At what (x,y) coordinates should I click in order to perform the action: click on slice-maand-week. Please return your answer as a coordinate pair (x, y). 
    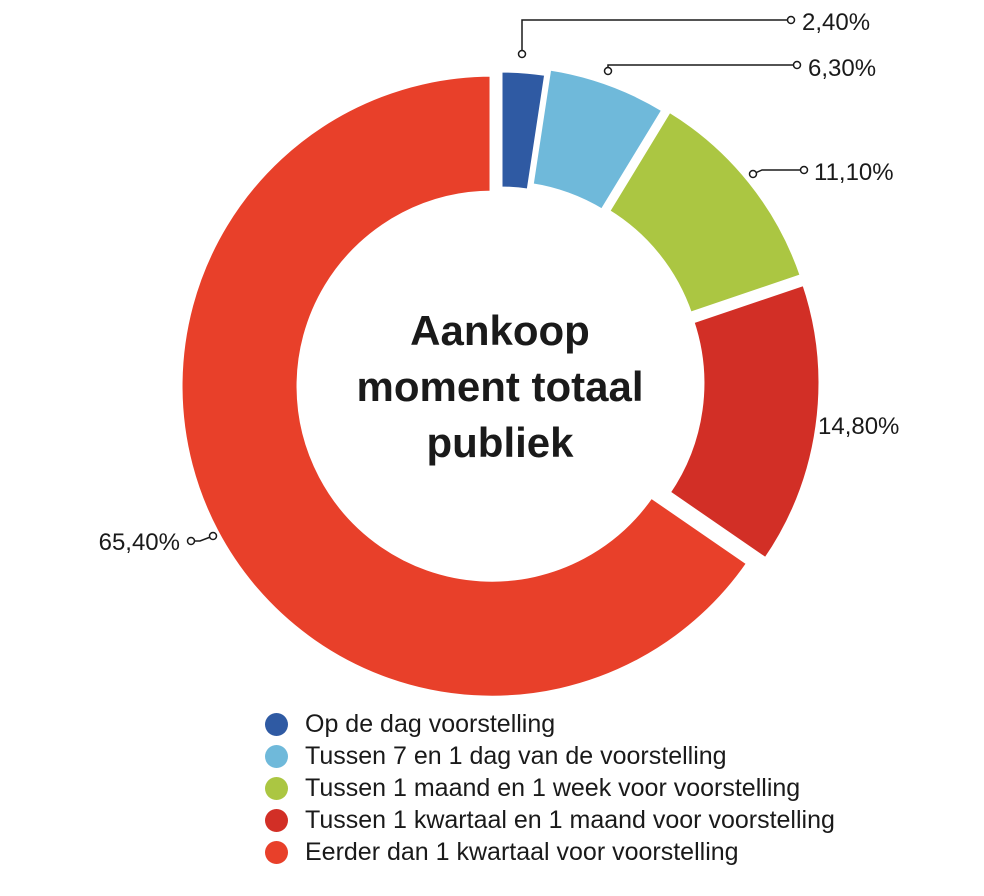
    Looking at the image, I should click on (704, 212).